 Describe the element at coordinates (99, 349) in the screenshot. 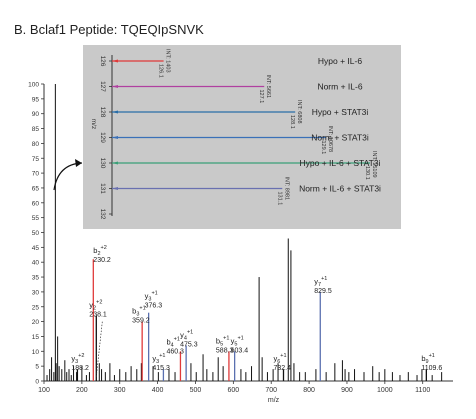

I see `leader-line` at that location.